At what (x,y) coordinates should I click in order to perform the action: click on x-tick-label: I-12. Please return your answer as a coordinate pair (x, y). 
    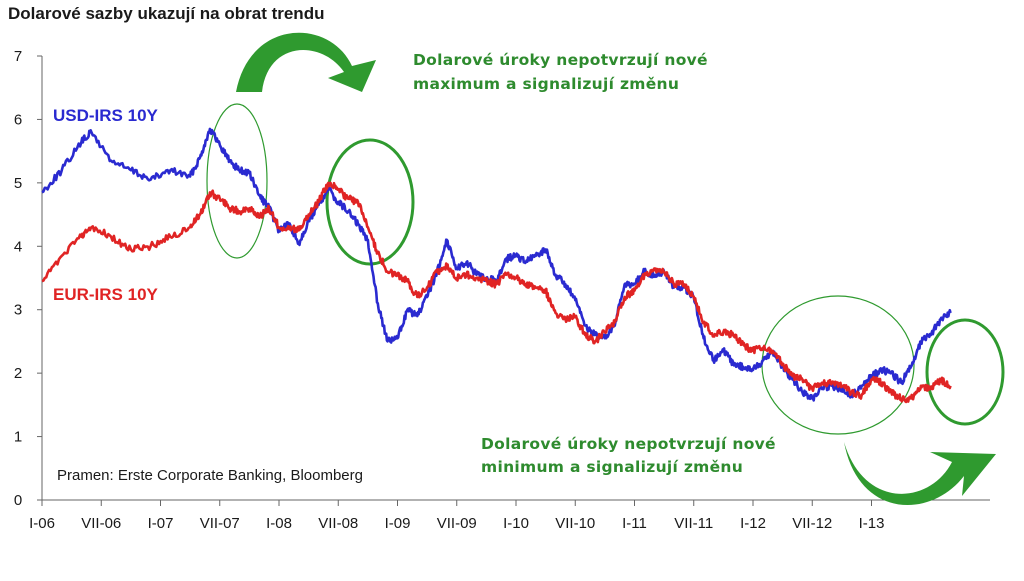
    Looking at the image, I should click on (753, 523).